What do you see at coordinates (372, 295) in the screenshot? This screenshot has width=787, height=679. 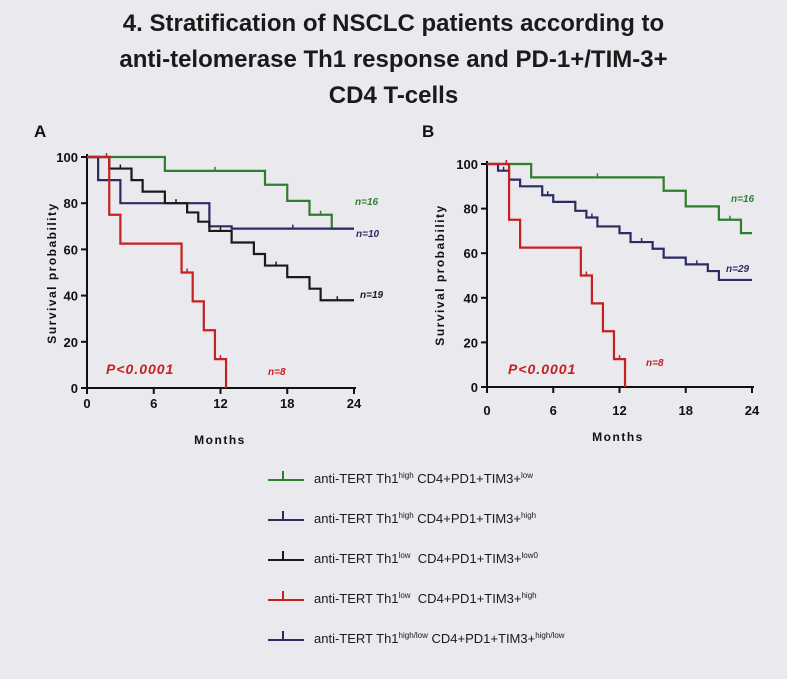 I see `n-label: n=19` at bounding box center [372, 295].